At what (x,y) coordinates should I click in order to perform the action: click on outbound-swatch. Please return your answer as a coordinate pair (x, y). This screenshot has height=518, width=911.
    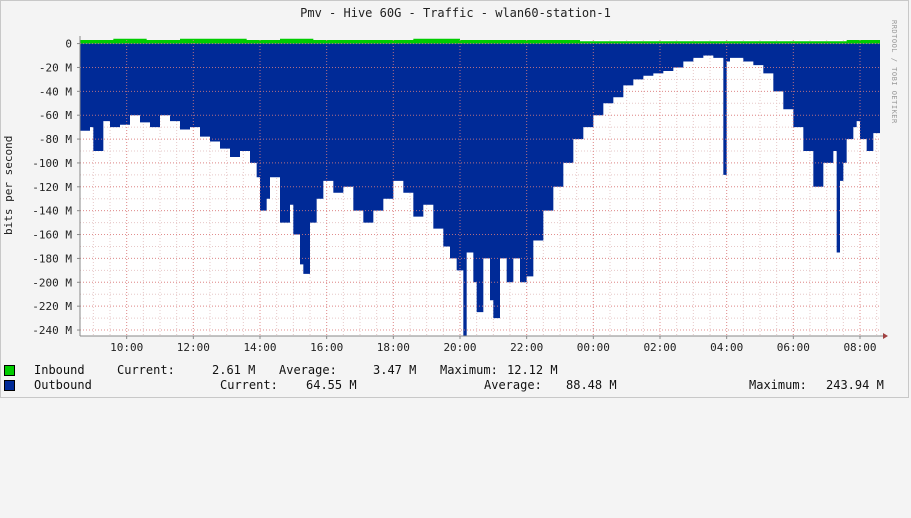
    Looking at the image, I should click on (9, 385).